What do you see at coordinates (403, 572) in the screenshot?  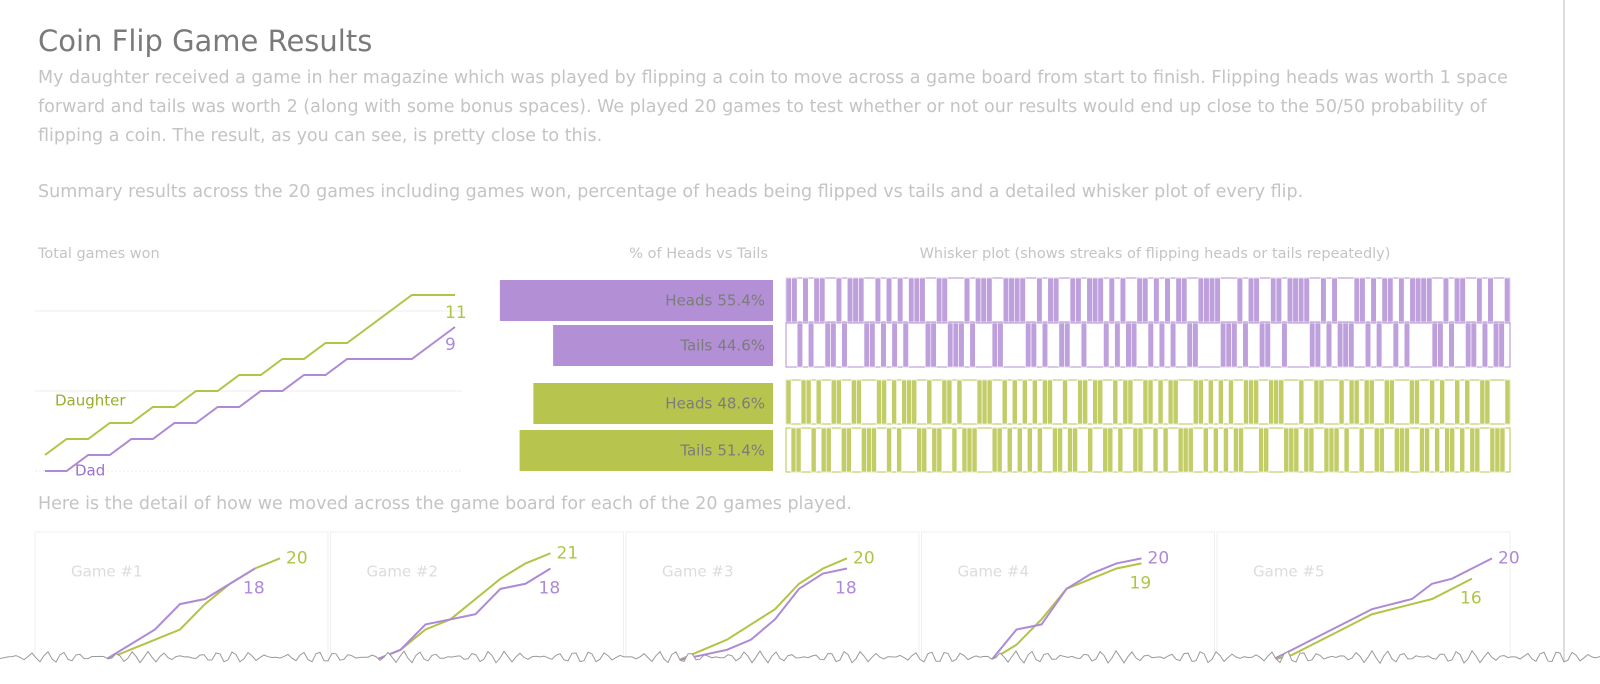 I see `panel-title: Game #2` at bounding box center [403, 572].